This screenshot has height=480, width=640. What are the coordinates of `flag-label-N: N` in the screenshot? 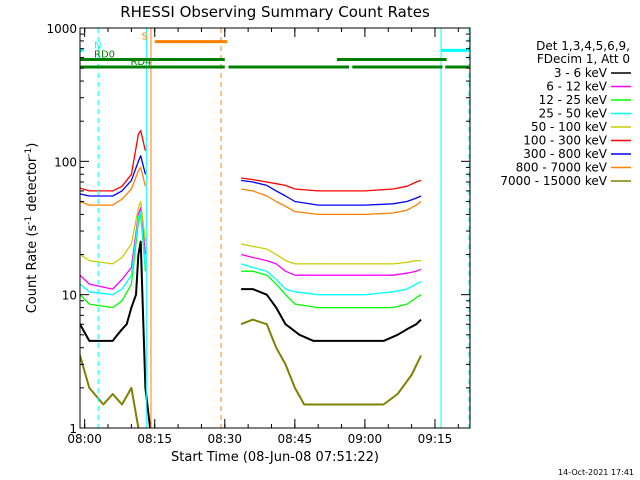 It's located at (97, 45).